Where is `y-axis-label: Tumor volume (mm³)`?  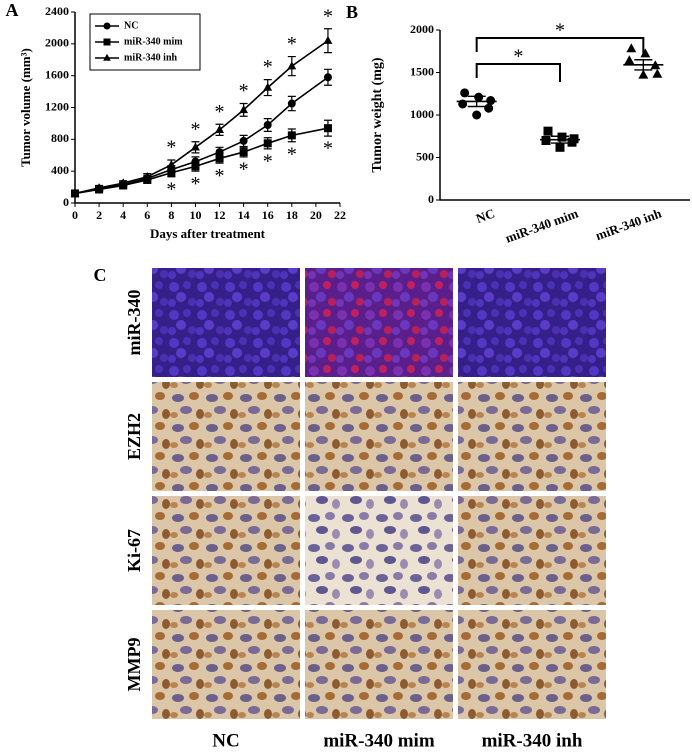 y-axis-label: Tumor volume (mm³) is located at coordinates (25, 107).